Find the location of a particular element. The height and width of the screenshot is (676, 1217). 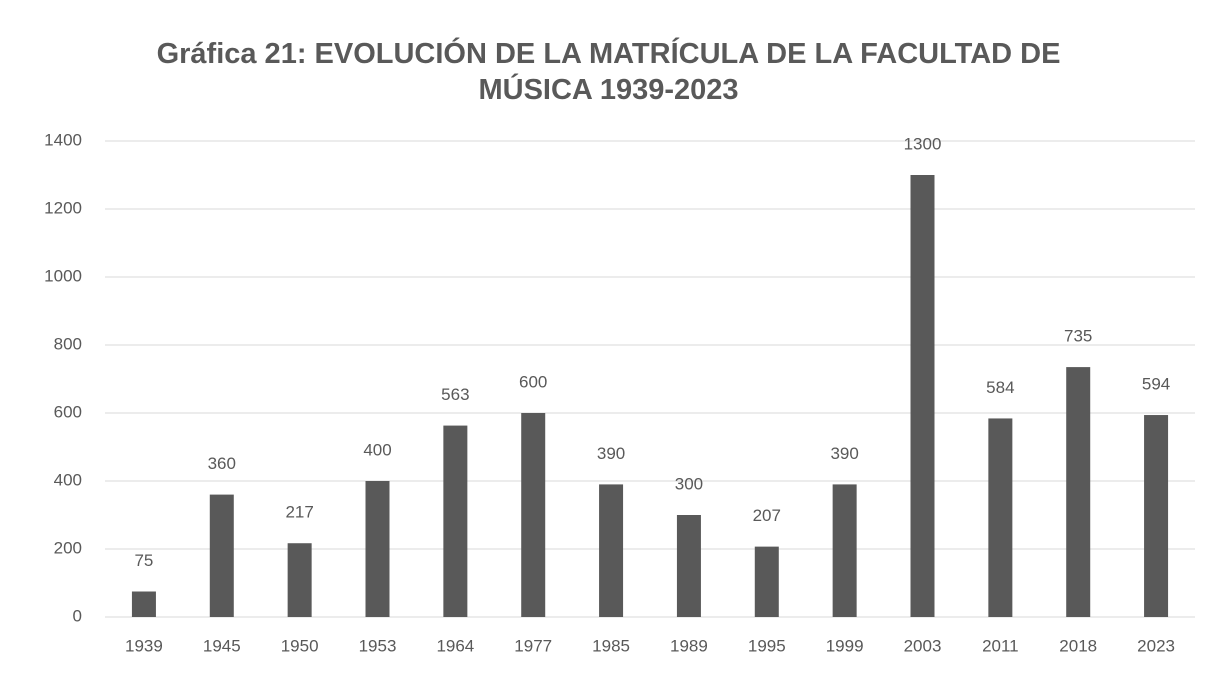

x-tick-label: 2018 is located at coordinates (1078, 645).